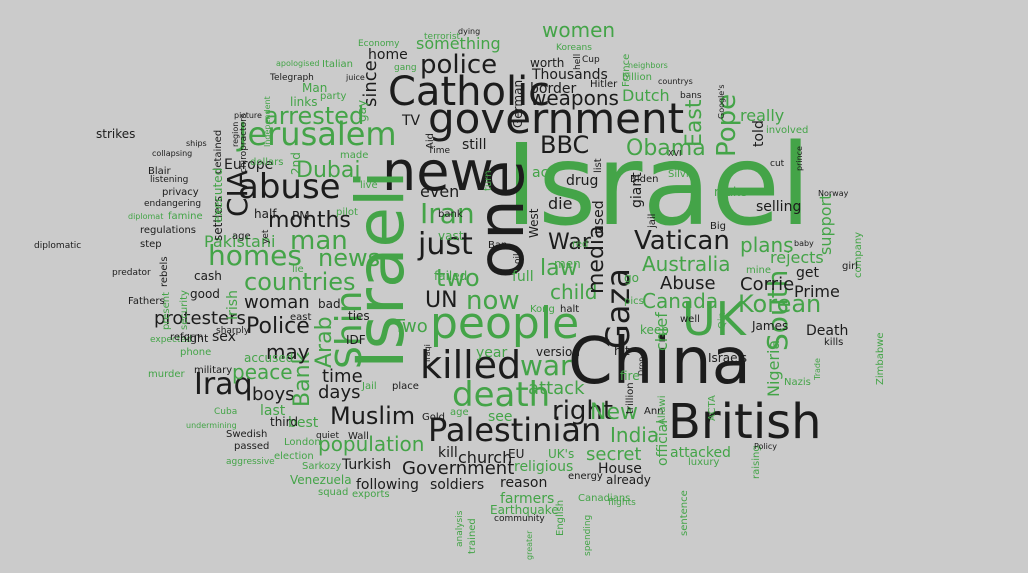 This screenshot has height=573, width=1028. What do you see at coordinates (185, 216) in the screenshot?
I see `cloud-word: famine` at bounding box center [185, 216].